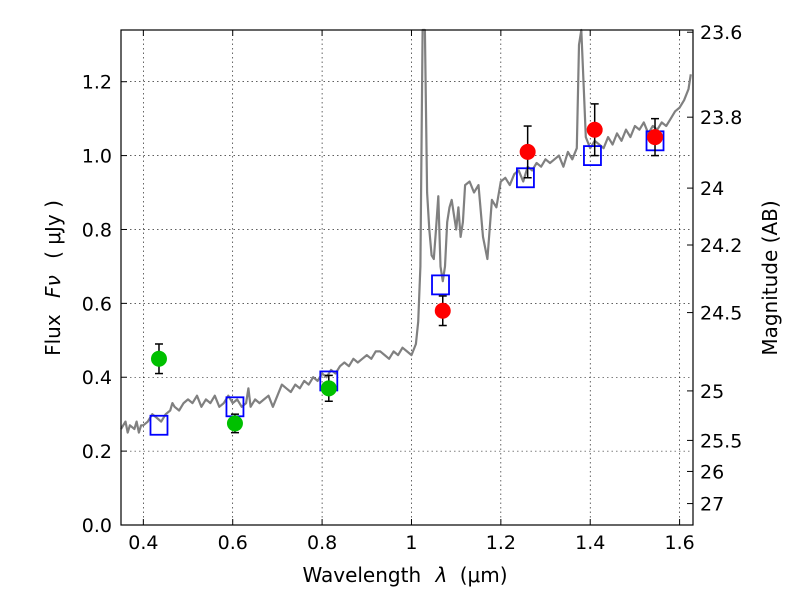 Image resolution: width=800 pixels, height=600 pixels. What do you see at coordinates (721, 118) in the screenshot?
I see `y2-tick-label: 23.8` at bounding box center [721, 118].